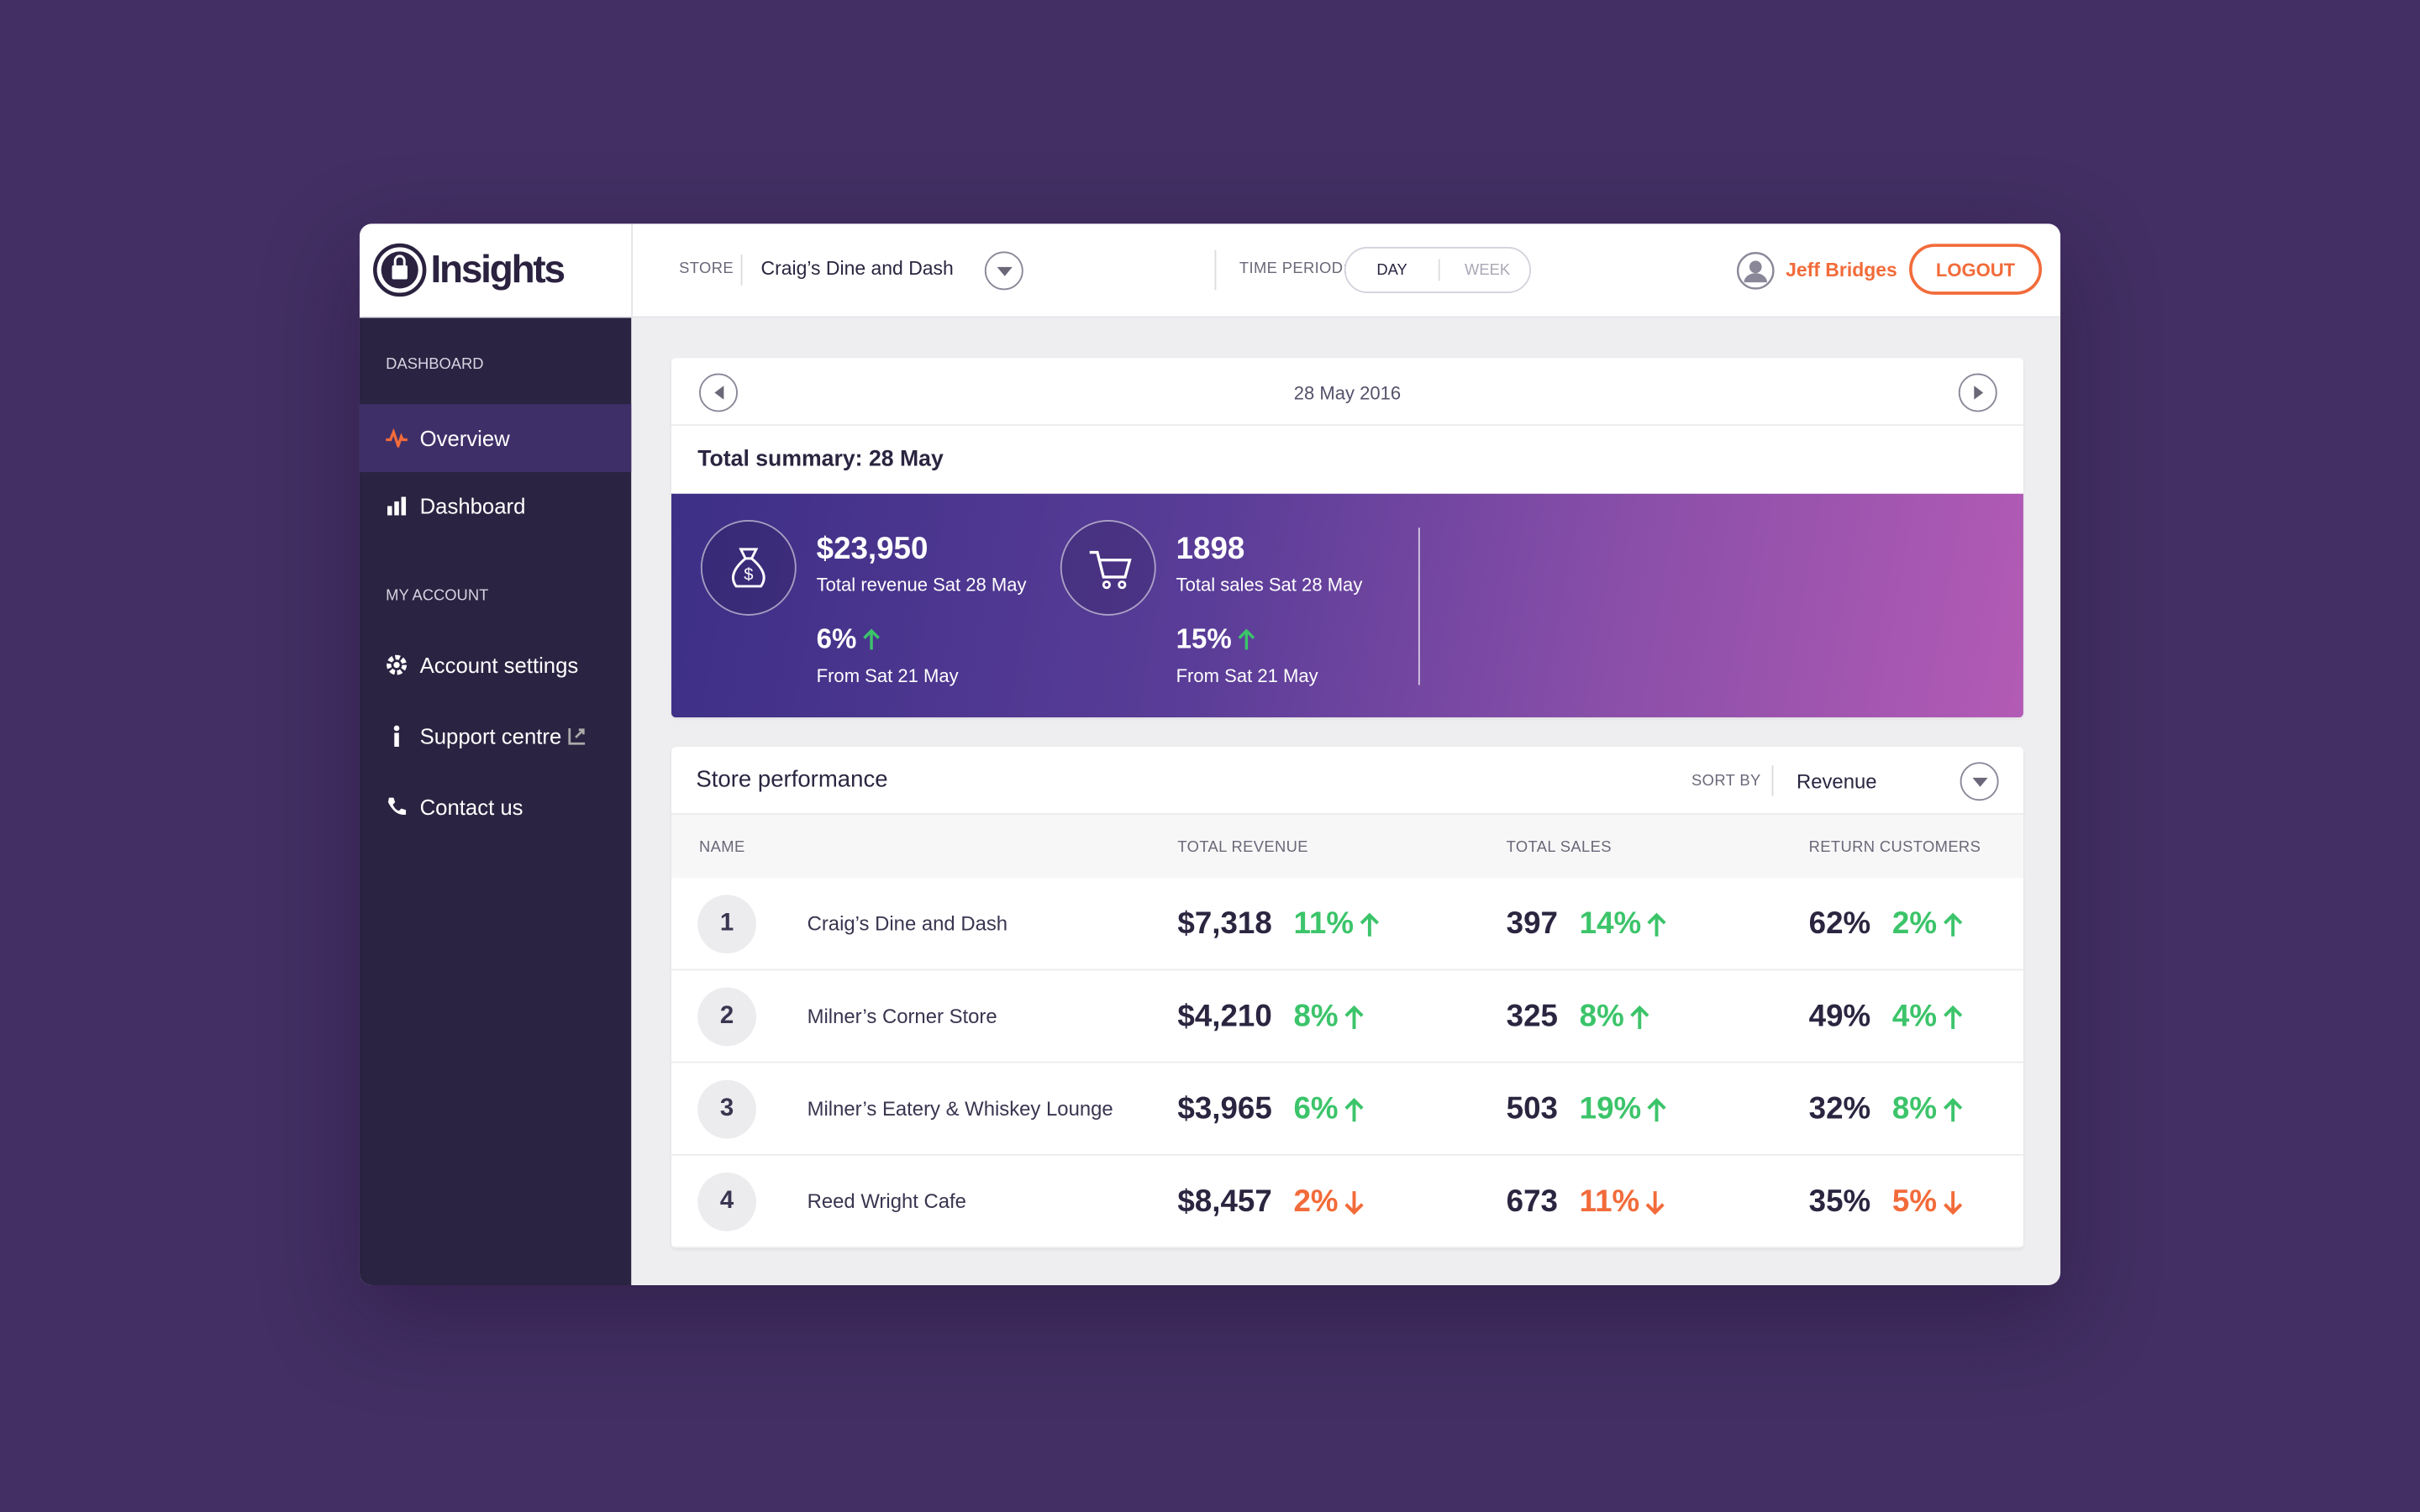 The height and width of the screenshot is (1512, 2420). Describe the element at coordinates (472, 506) in the screenshot. I see `nav-label: Dashboard` at that location.